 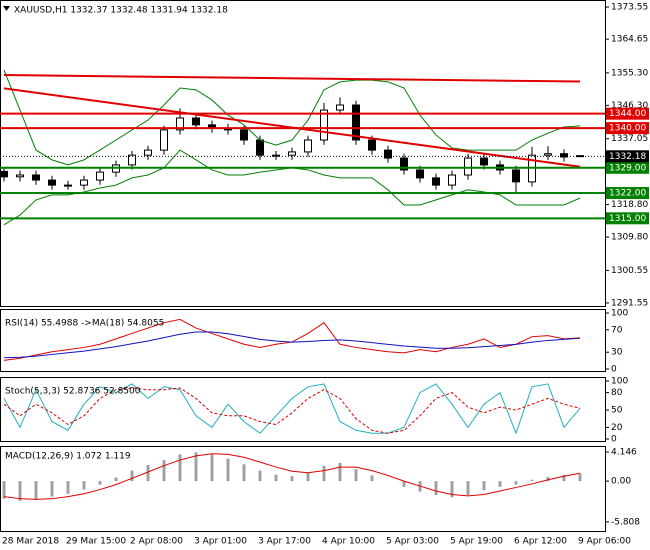 What do you see at coordinates (6, 8) in the screenshot?
I see `symbol-menu-icon` at bounding box center [6, 8].